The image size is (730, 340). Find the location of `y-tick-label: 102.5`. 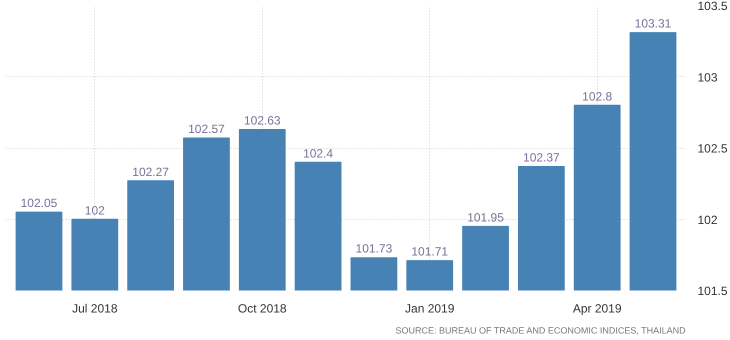

y-tick-label: 102.5 is located at coordinates (713, 149).